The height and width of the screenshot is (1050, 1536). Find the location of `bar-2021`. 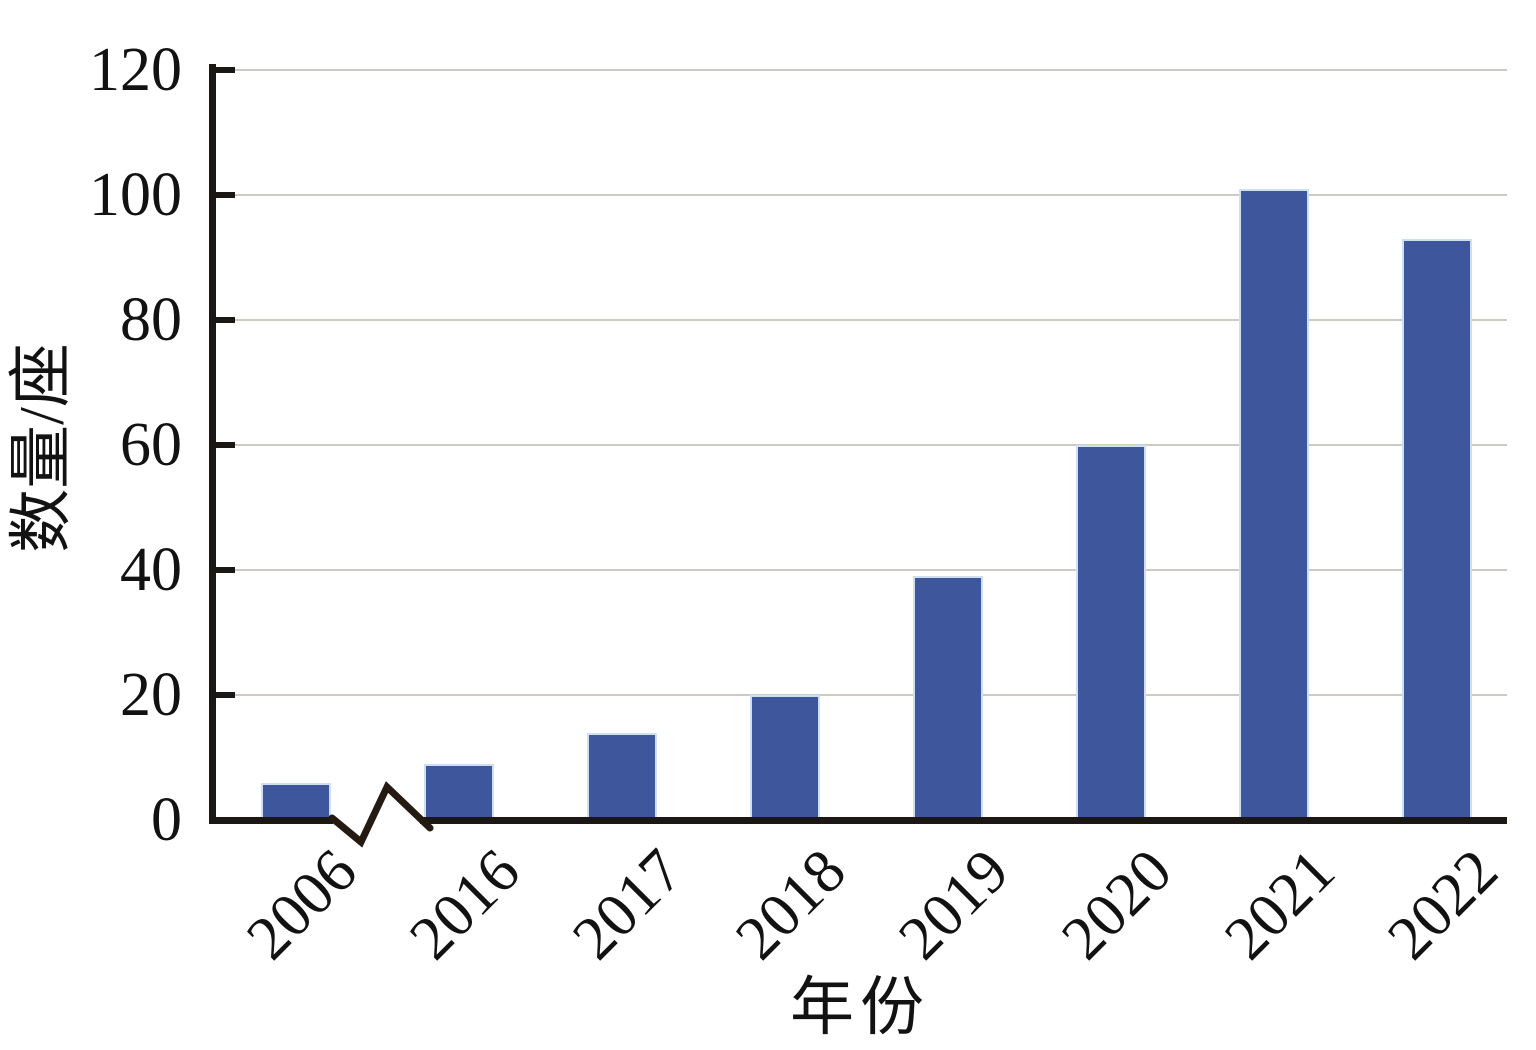

bar-2021 is located at coordinates (1274, 504).